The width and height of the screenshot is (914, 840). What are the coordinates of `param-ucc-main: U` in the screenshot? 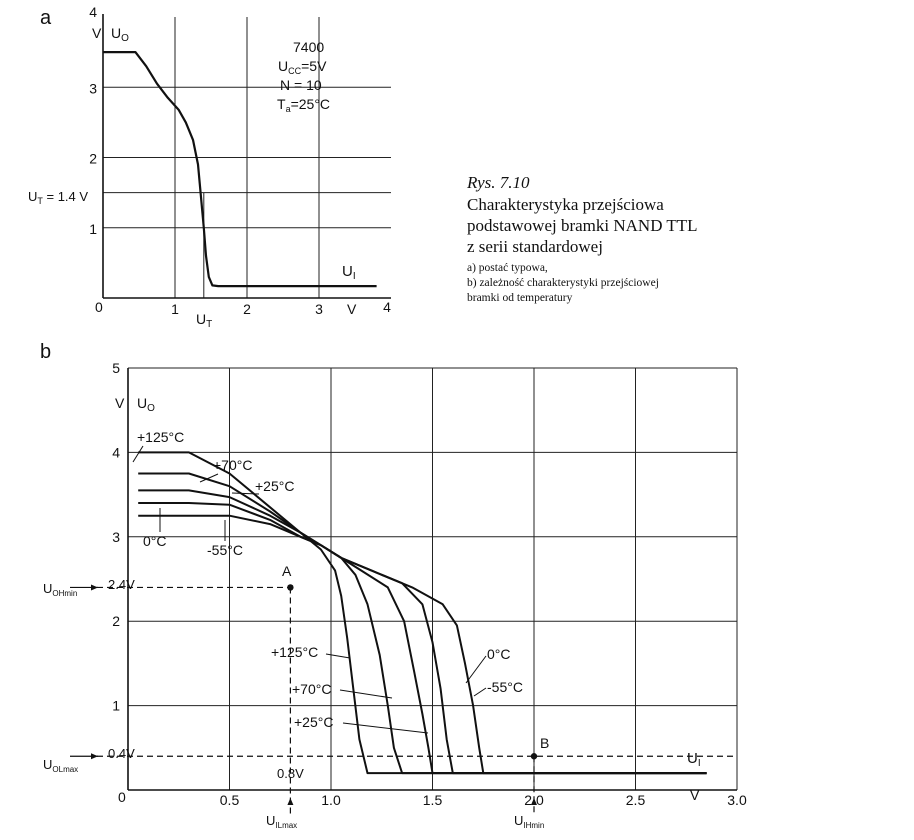 It's located at (283, 66).